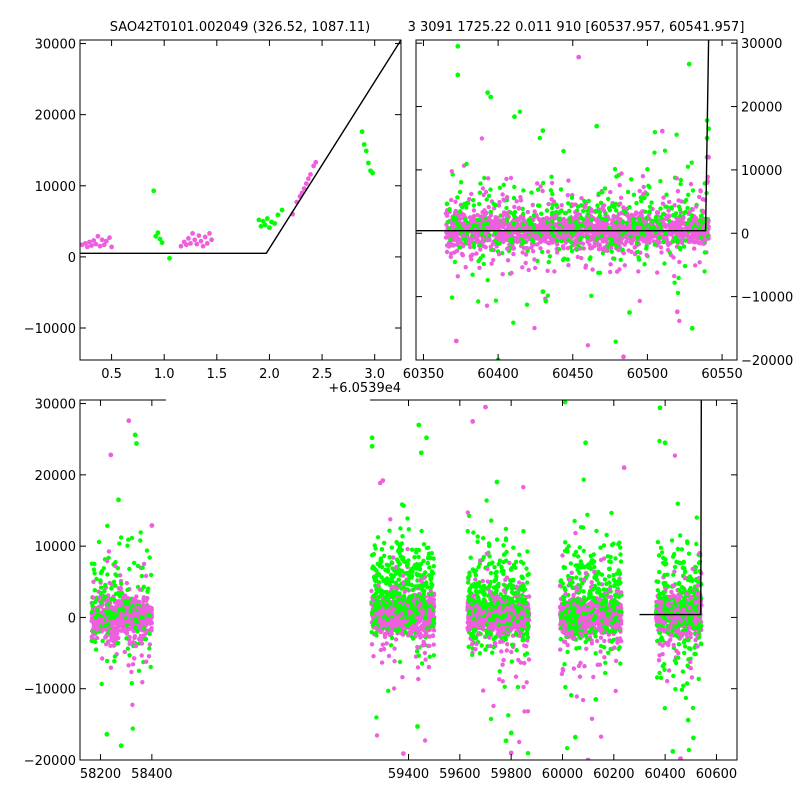 The height and width of the screenshot is (800, 800). Describe the element at coordinates (240, 150) in the screenshot. I see `data-points` at that location.